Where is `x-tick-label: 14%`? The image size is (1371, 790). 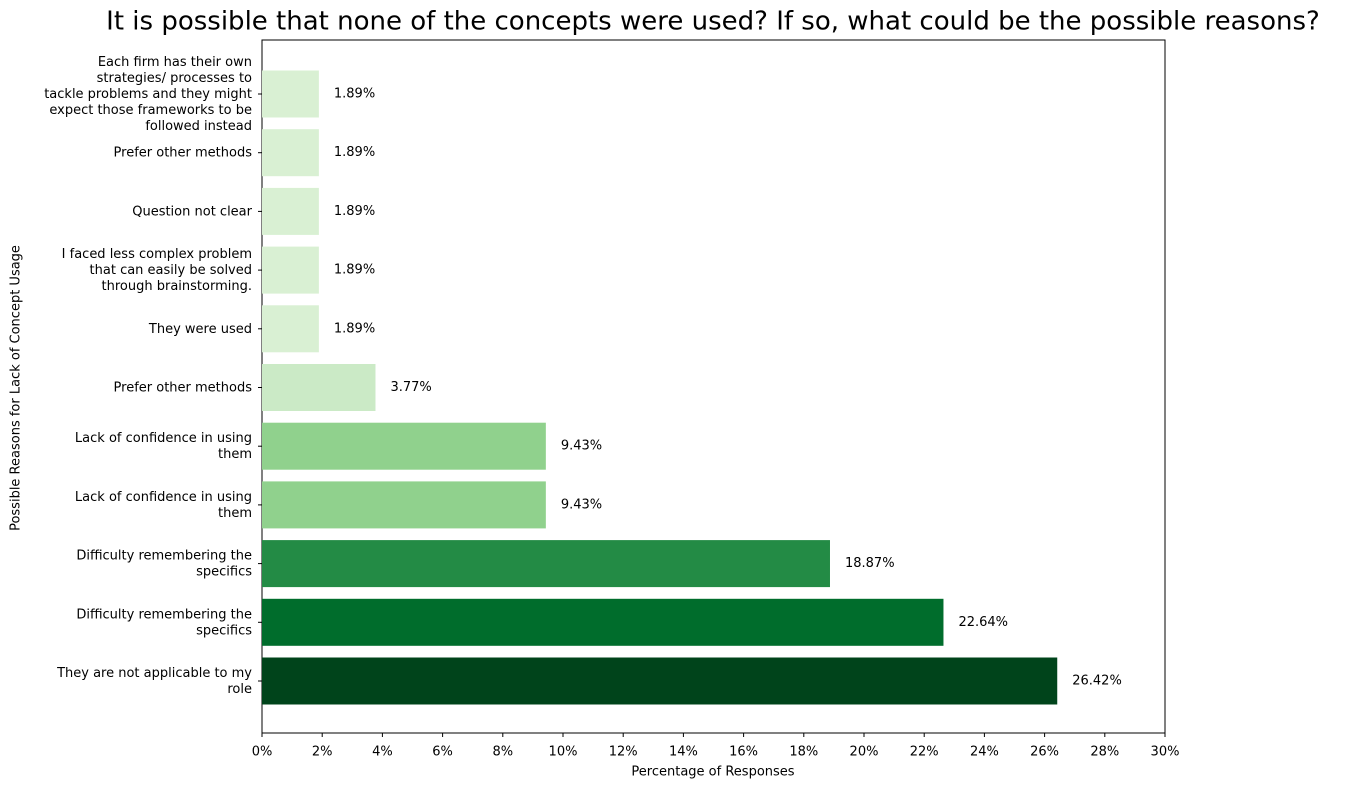 x-tick-label: 14% is located at coordinates (683, 752).